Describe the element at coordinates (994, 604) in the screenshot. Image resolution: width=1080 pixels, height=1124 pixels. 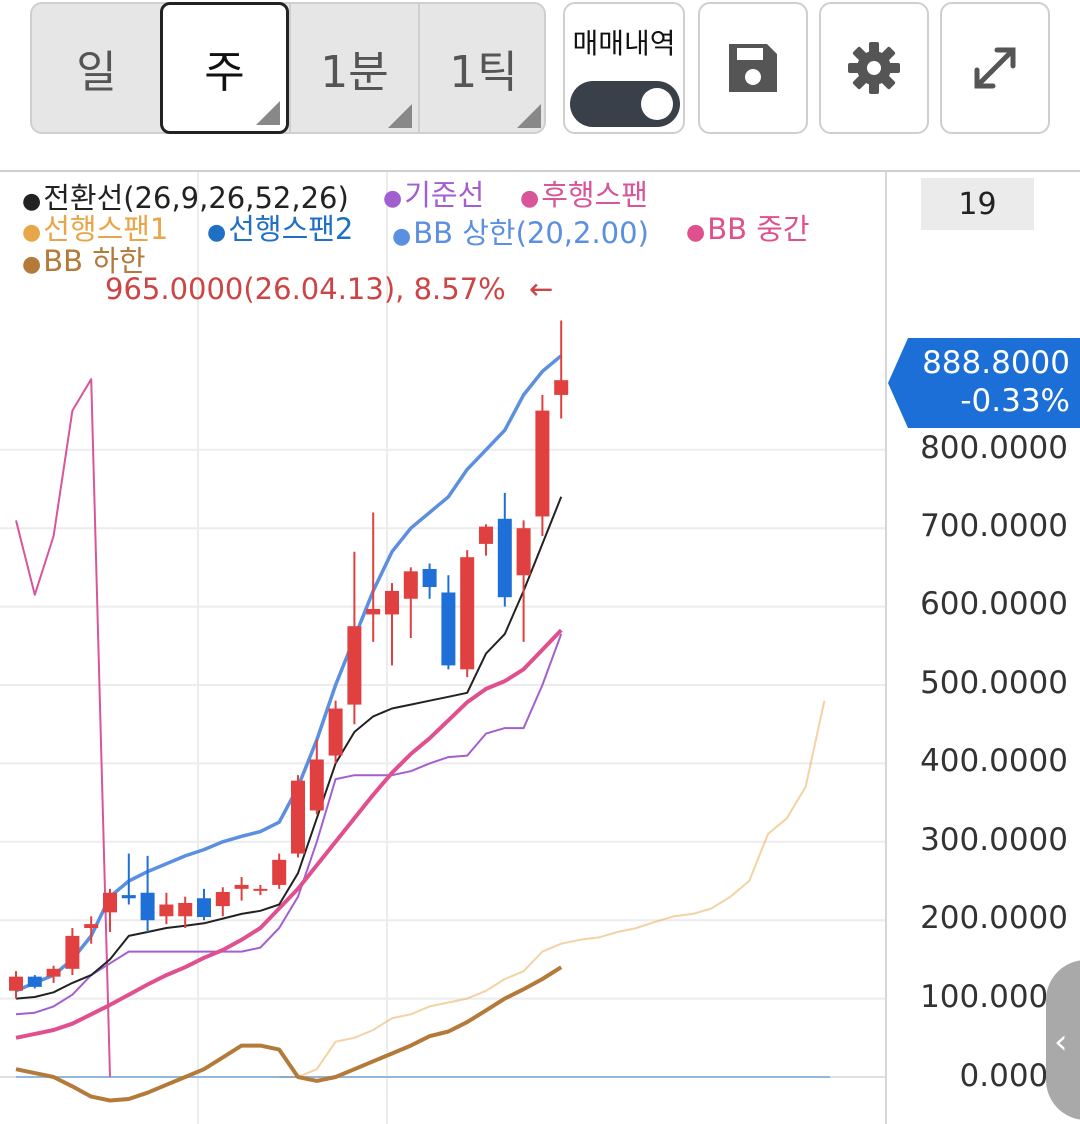
I see `y-tick-label: 600.0000` at that location.